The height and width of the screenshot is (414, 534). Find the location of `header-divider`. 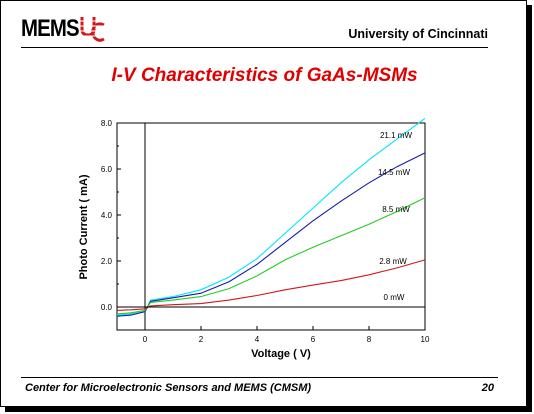

header-divider is located at coordinates (254, 47).